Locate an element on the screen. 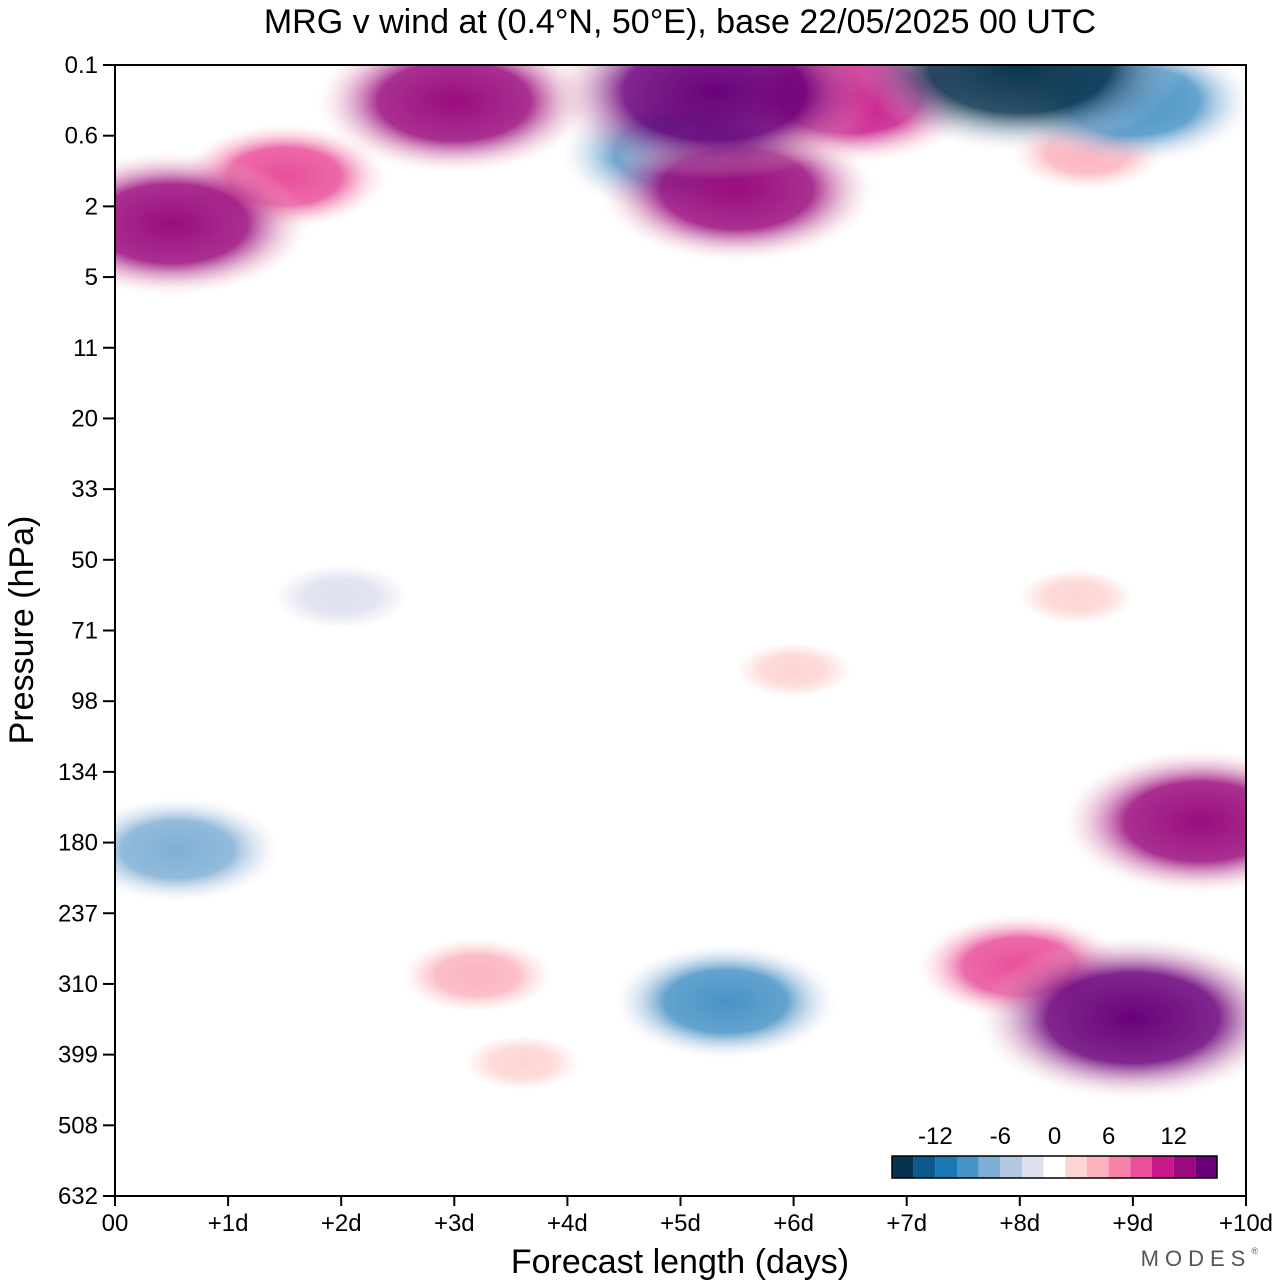 Image resolution: width=1280 pixels, height=1286 pixels. logo-mark: ® is located at coordinates (1254, 1251).